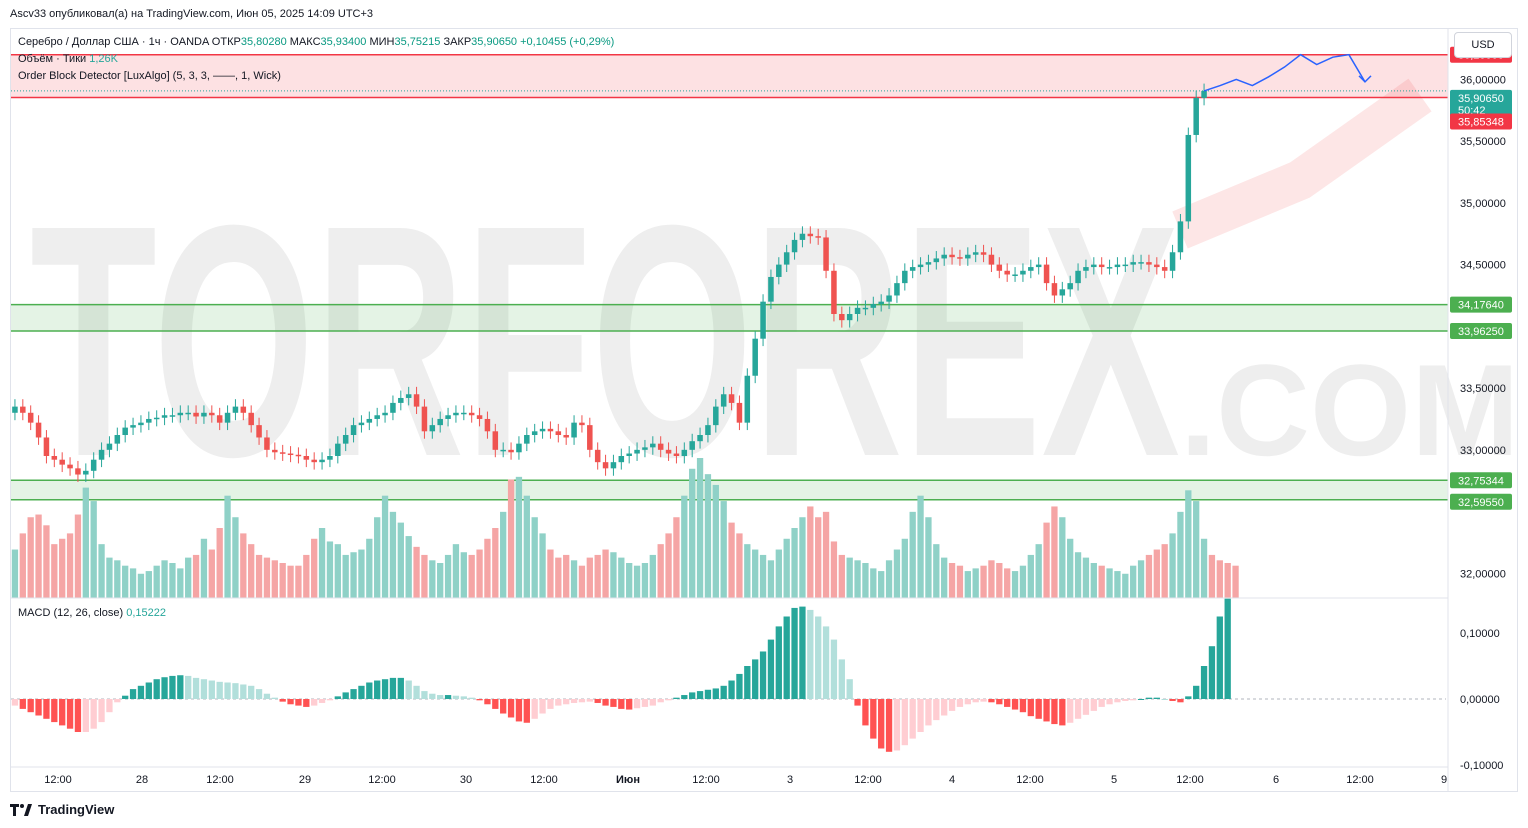  I want to click on macd-legend: MACD (12, 26, close) 0,15222, so click(92, 613).